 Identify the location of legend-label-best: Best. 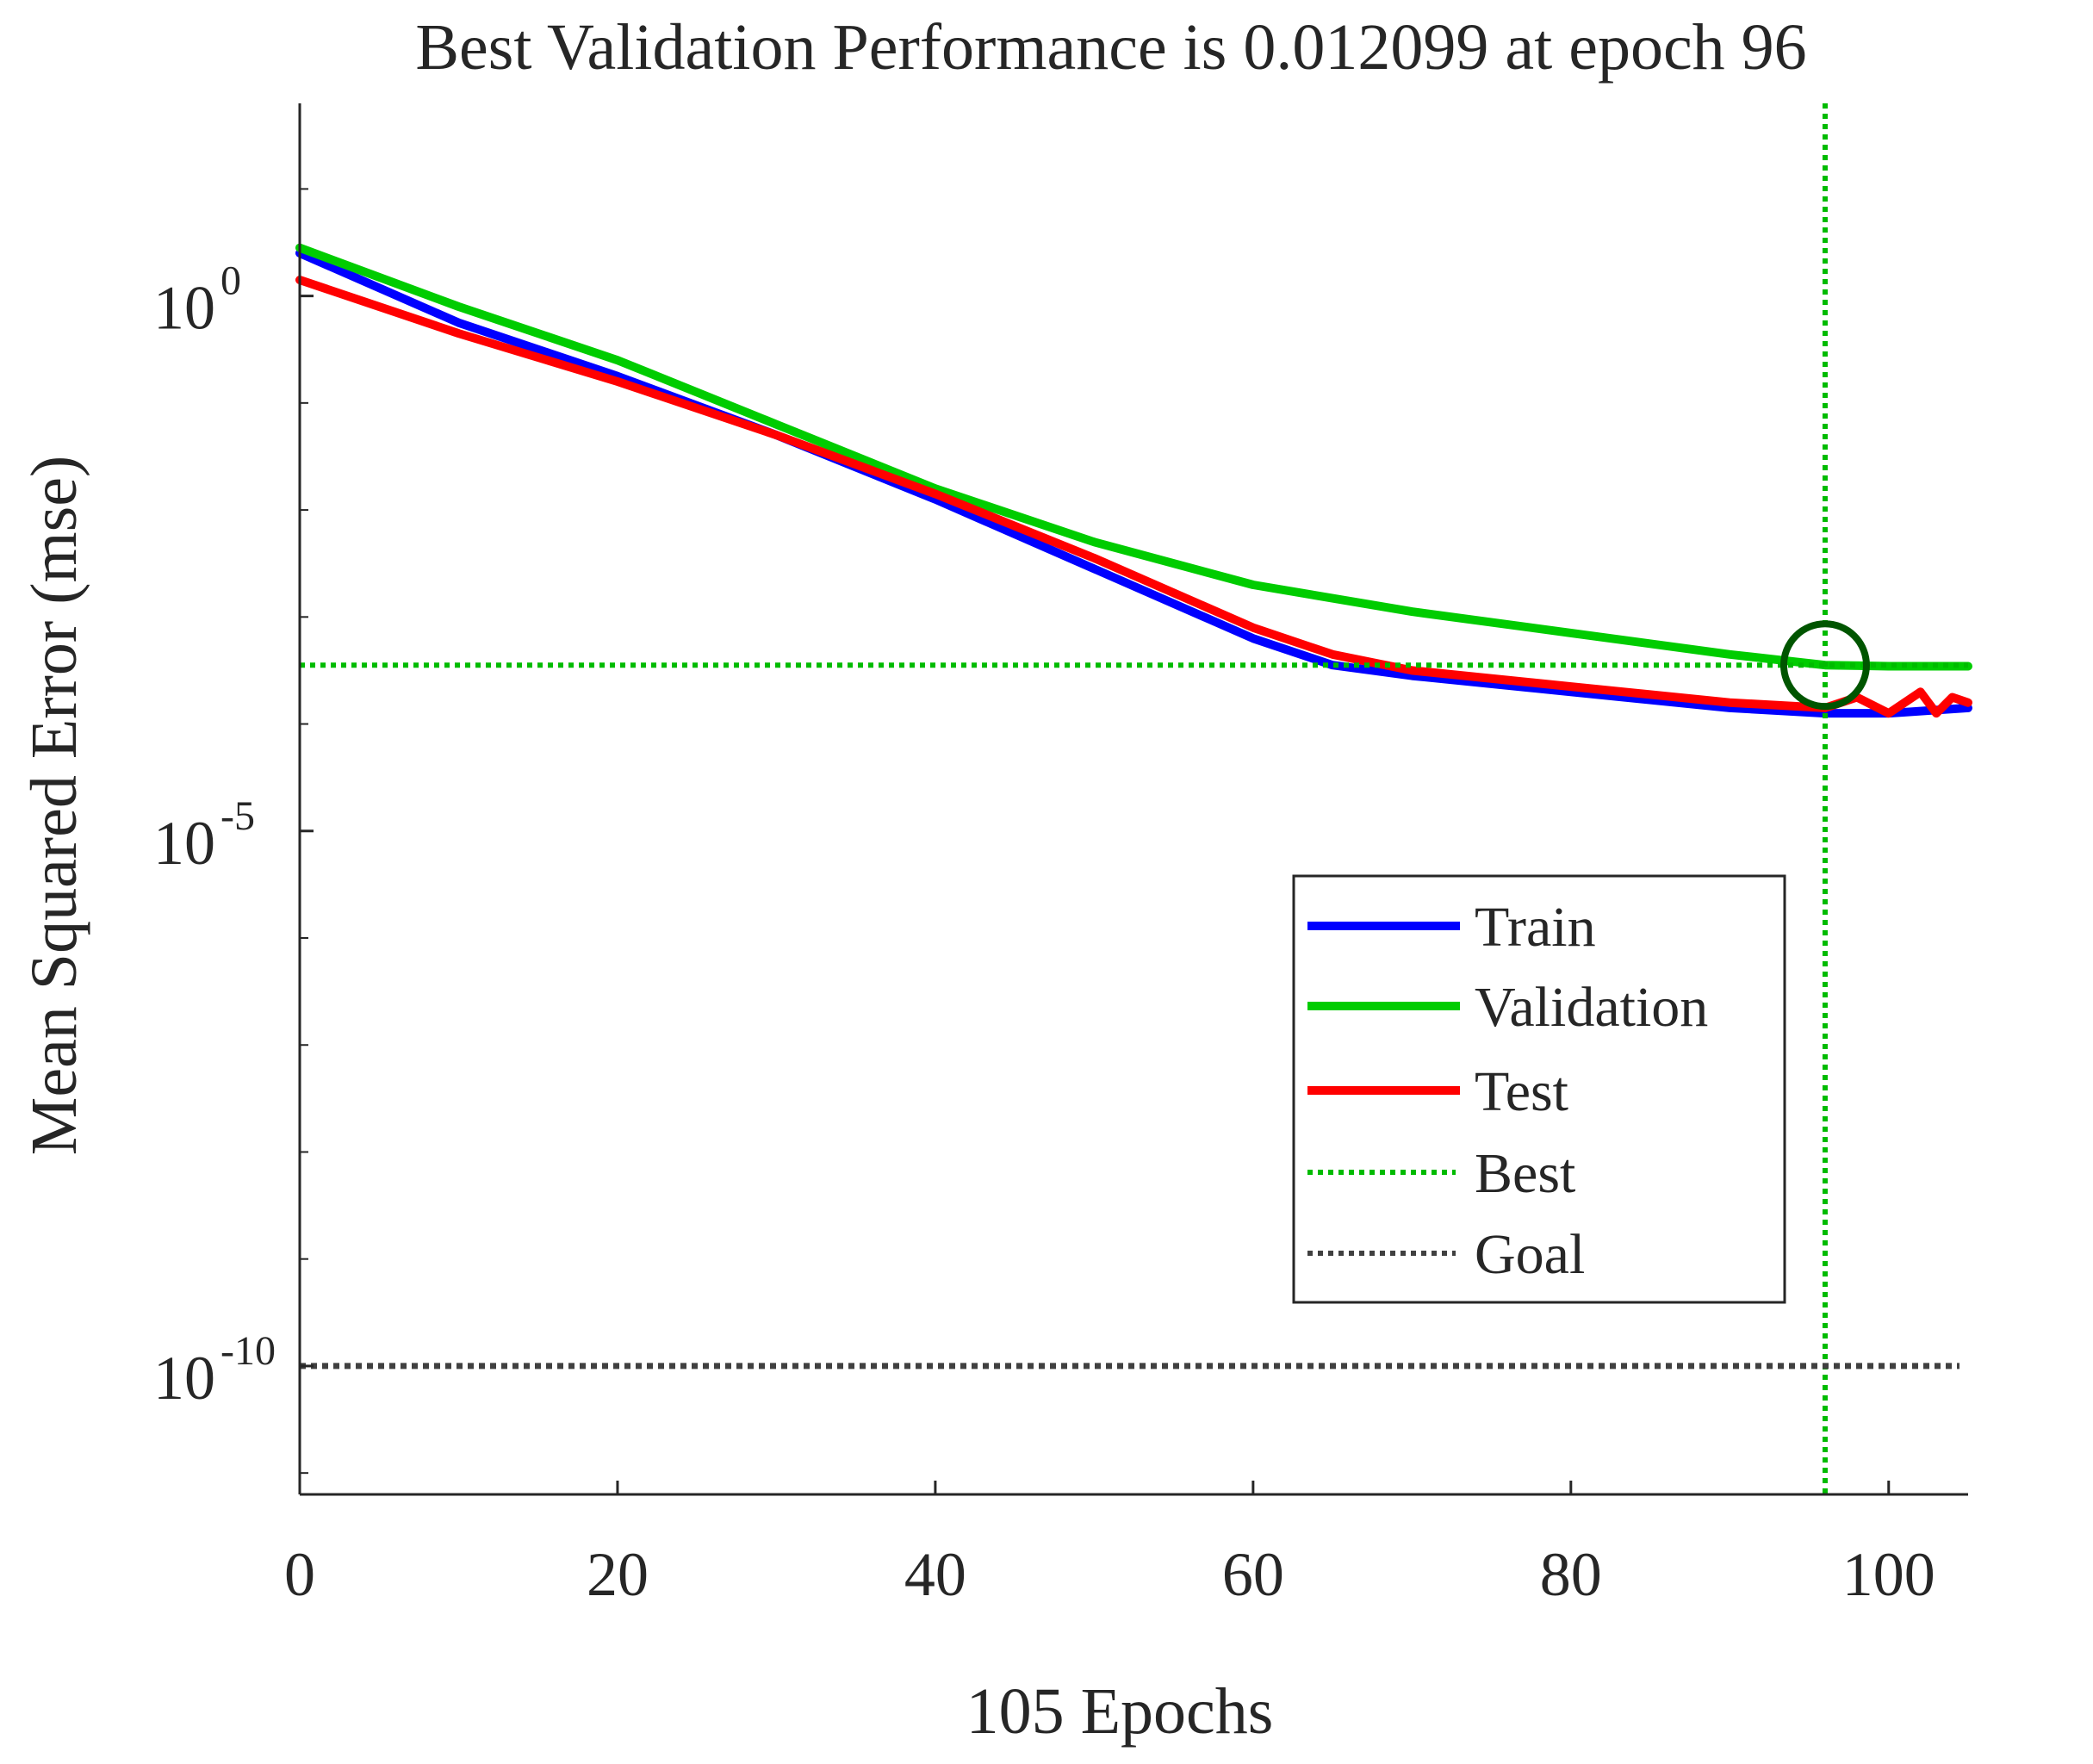
(1525, 1173).